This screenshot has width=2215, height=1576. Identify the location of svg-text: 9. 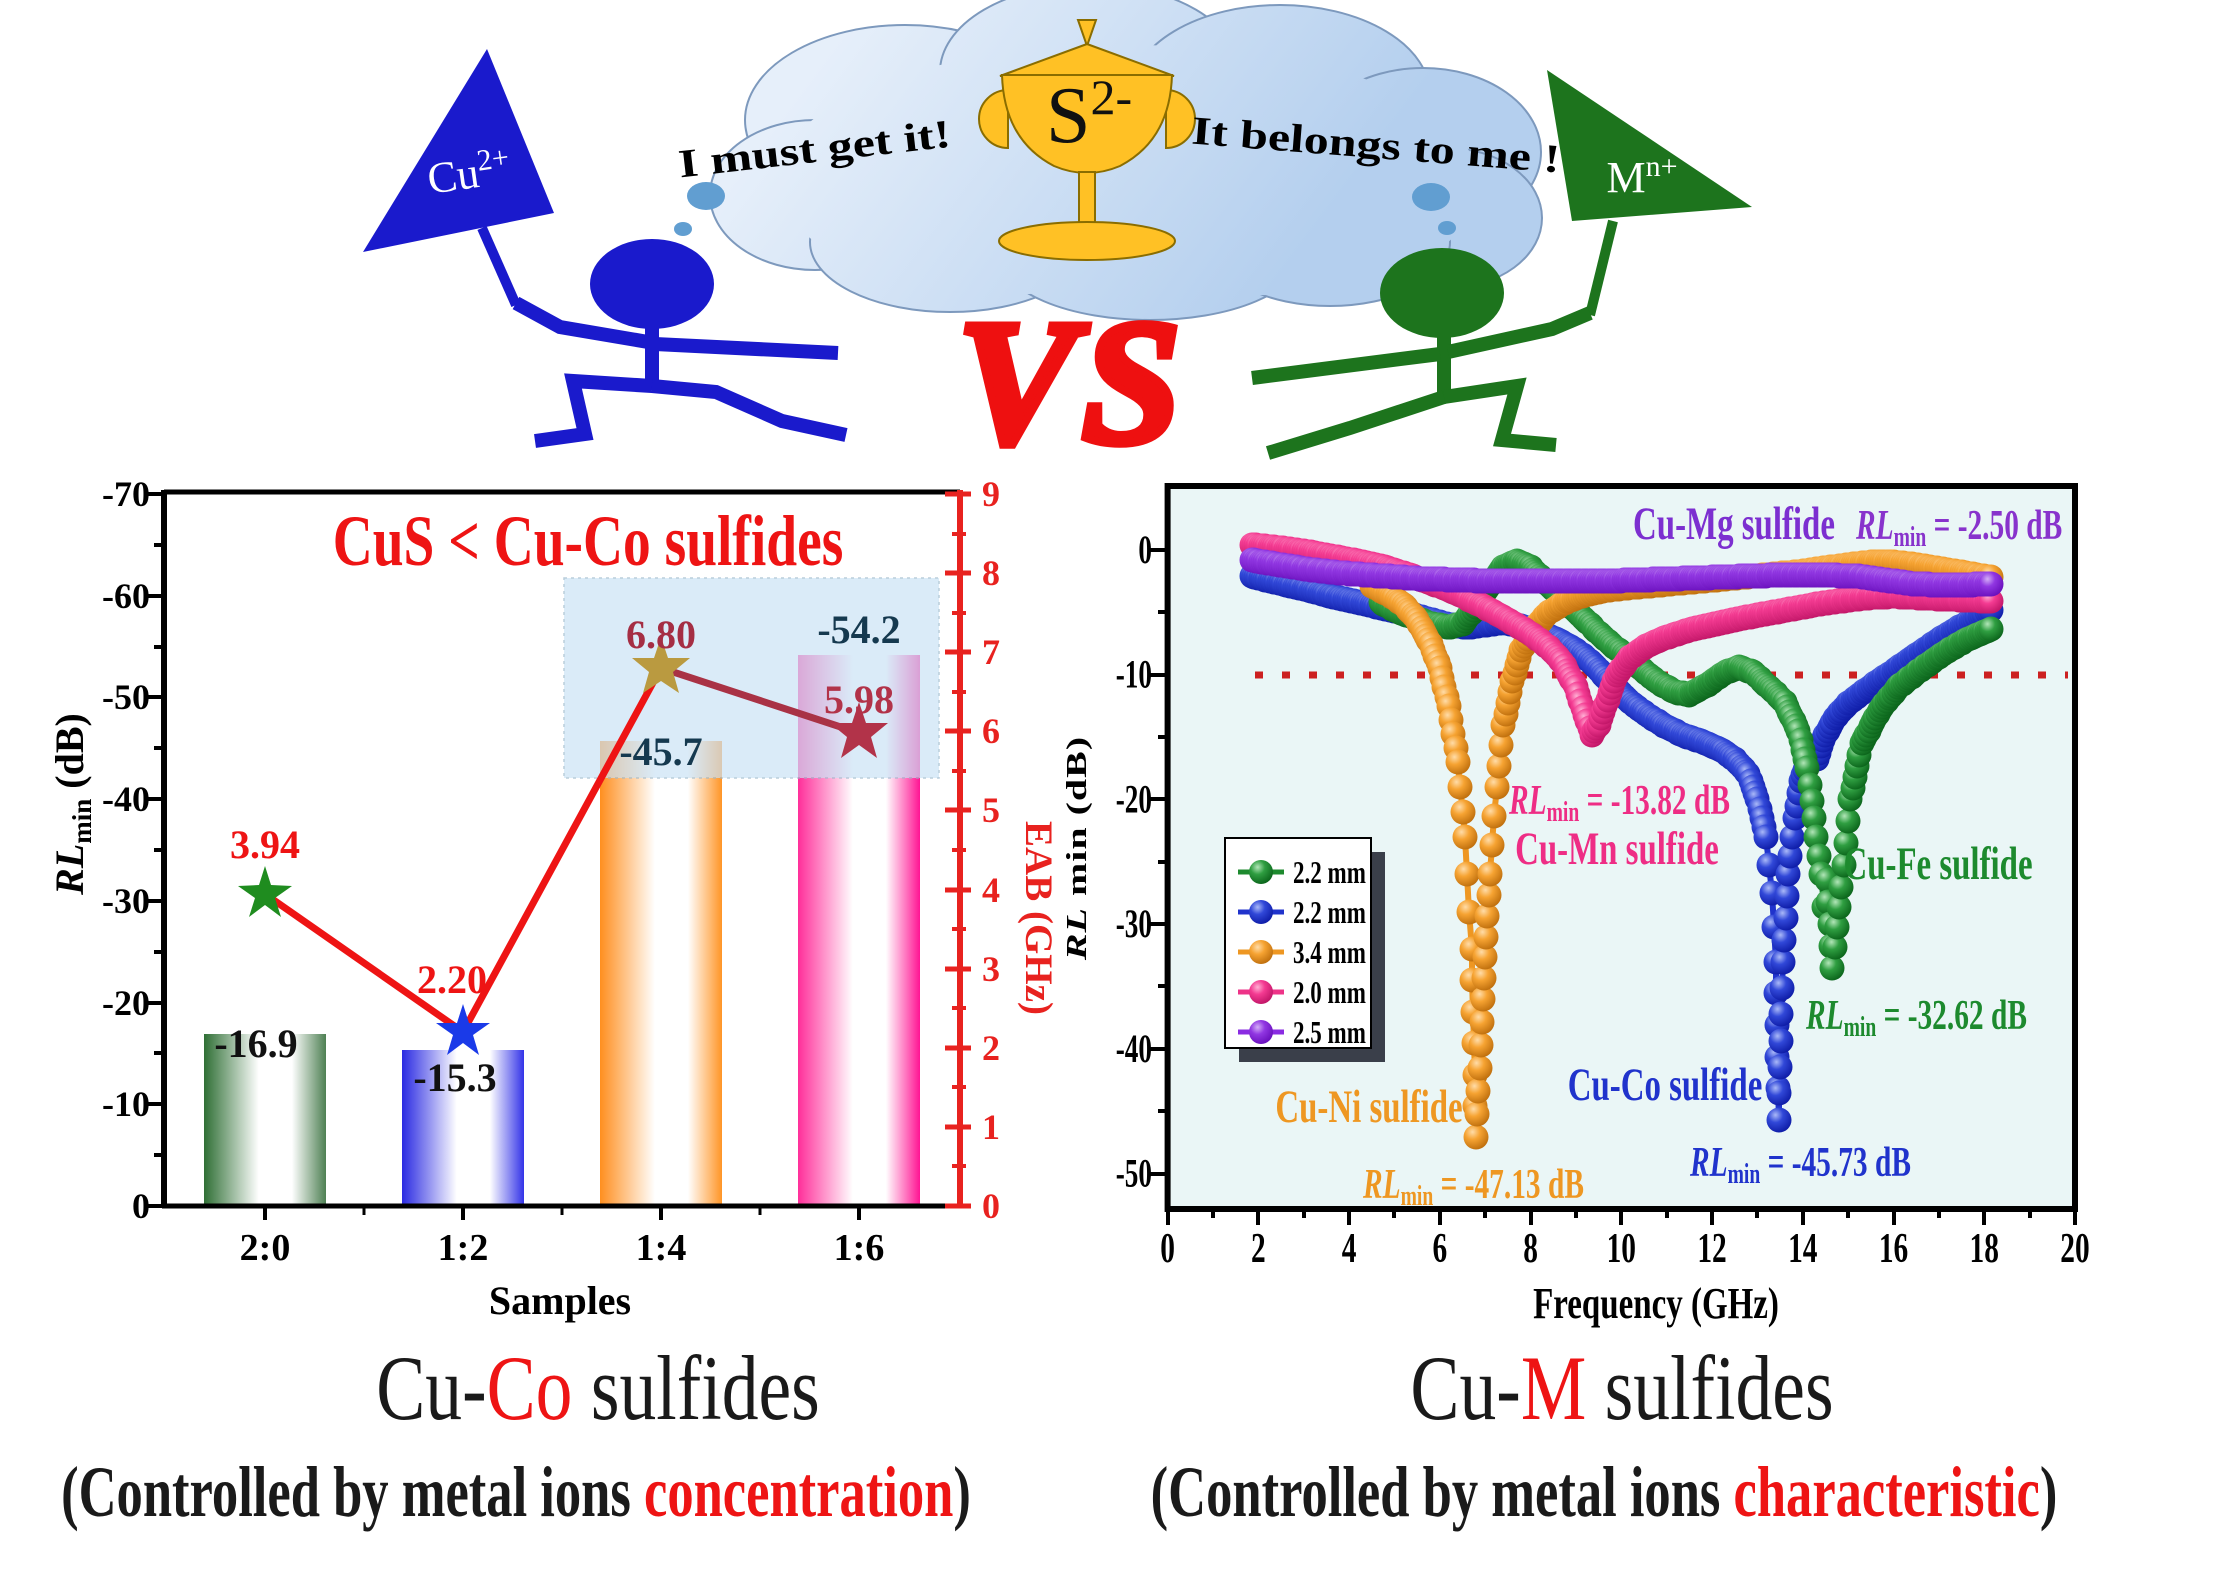
(991, 494).